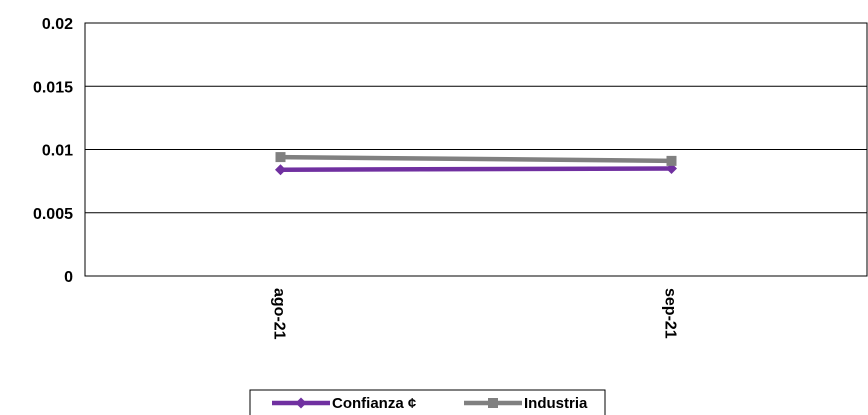  What do you see at coordinates (475, 314) in the screenshot?
I see `x-axis-ticks: ago-21 sep-21` at bounding box center [475, 314].